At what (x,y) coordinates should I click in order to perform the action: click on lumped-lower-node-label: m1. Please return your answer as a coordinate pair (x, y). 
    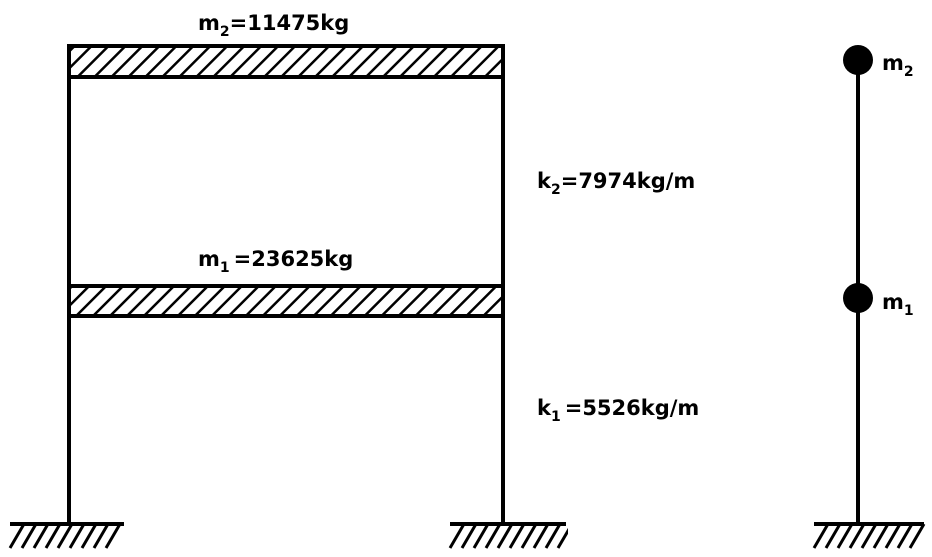
    Looking at the image, I should click on (898, 304).